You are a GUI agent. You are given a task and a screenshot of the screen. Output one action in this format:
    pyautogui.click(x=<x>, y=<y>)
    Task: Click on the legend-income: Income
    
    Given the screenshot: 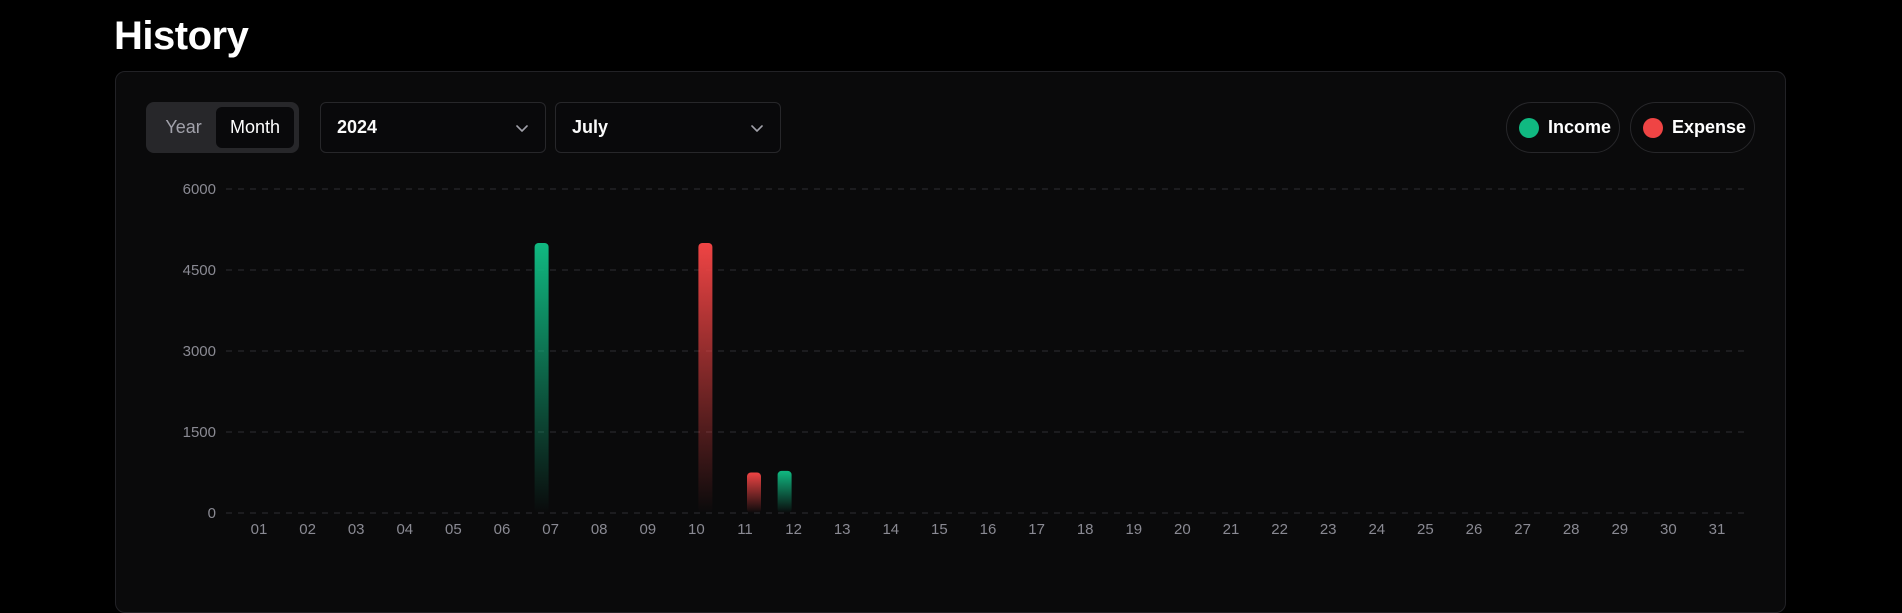 What is the action you would take?
    pyautogui.click(x=1563, y=127)
    